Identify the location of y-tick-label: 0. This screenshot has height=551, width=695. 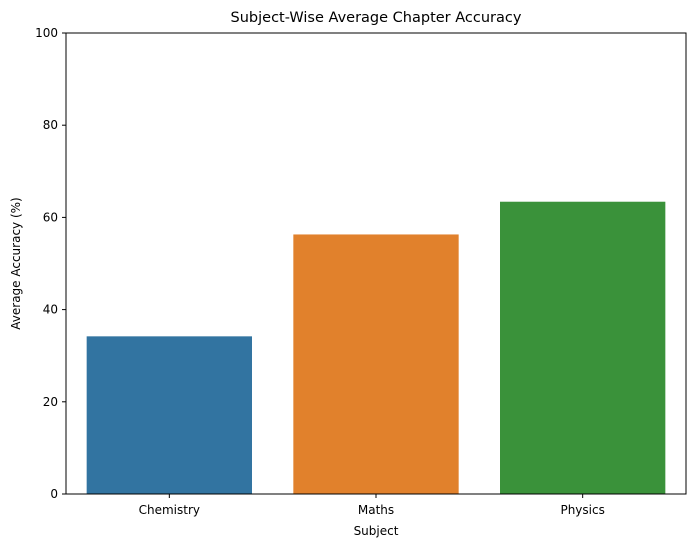
(54, 494).